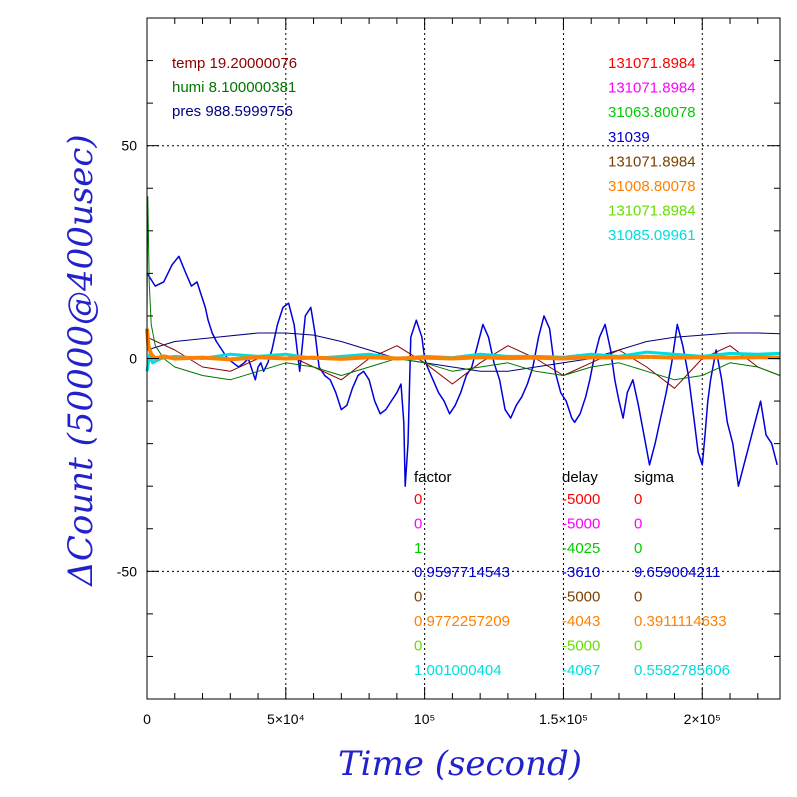 The height and width of the screenshot is (797, 797). I want to click on table-cell: 9.659004211, so click(677, 572).